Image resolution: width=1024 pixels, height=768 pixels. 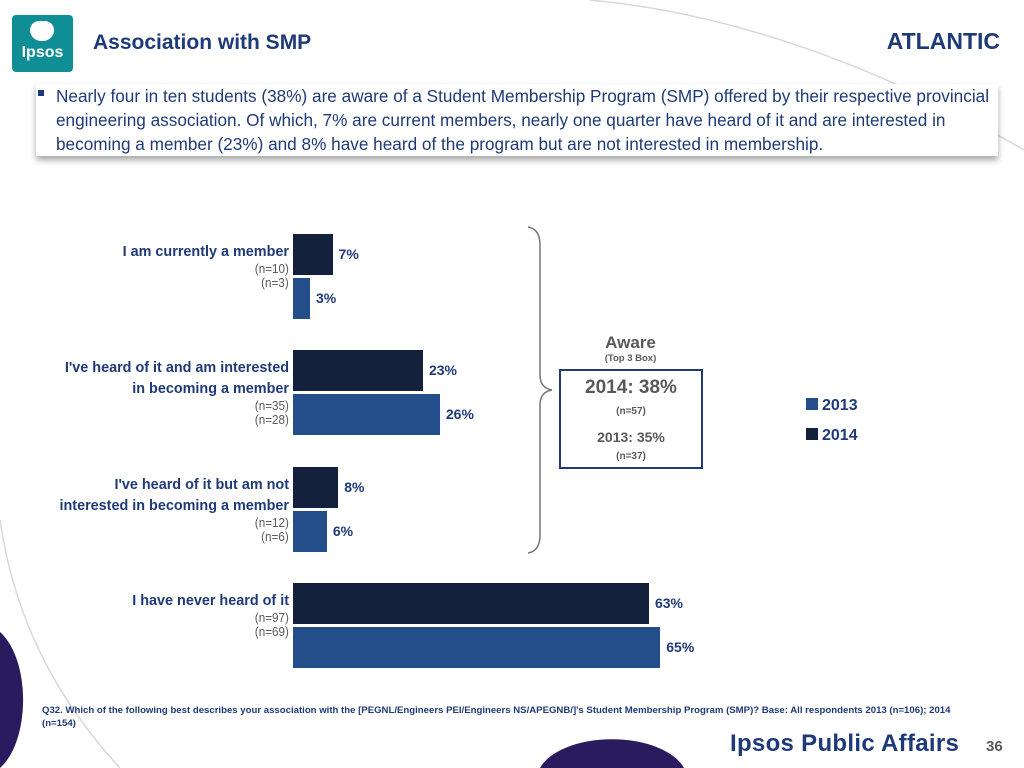 I want to click on n-label-2014: (n=97), so click(x=271, y=617).